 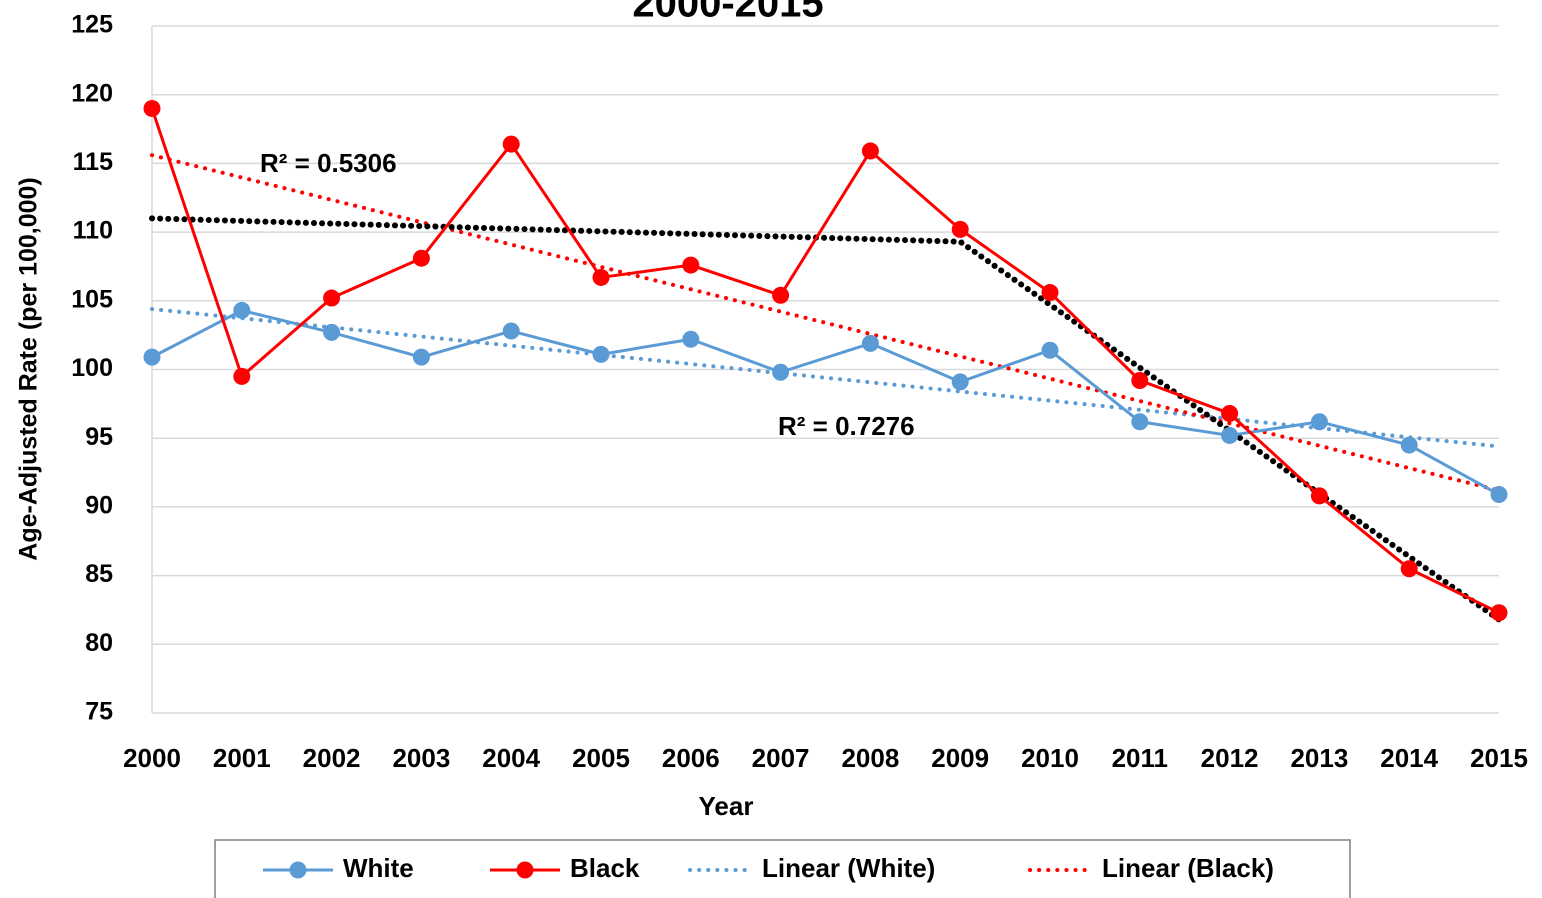 What do you see at coordinates (781, 758) in the screenshot?
I see `x-tick-label: 2007` at bounding box center [781, 758].